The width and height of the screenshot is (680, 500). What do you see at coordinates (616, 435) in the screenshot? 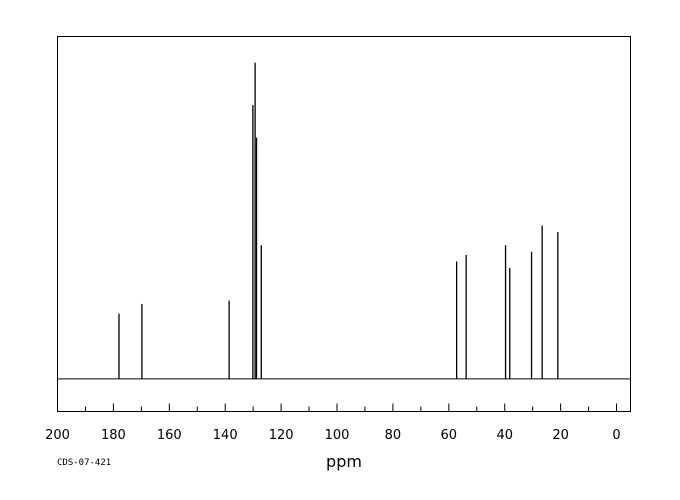
I see `x-tick-label: 0` at bounding box center [616, 435].